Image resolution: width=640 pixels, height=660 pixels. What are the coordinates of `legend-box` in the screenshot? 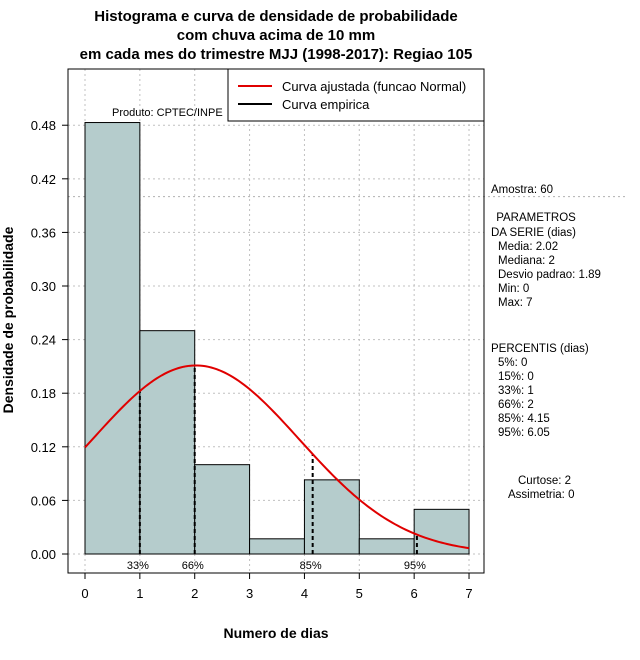 It's located at (356, 95).